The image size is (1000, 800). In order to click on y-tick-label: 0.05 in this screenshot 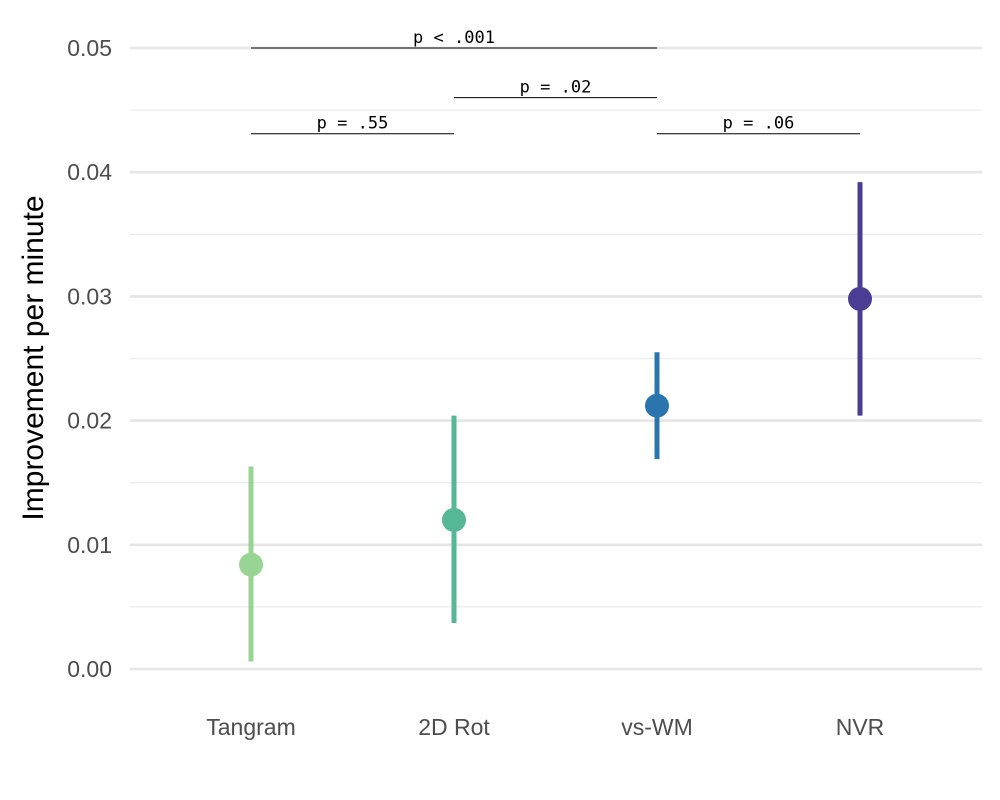, I will do `click(89, 48)`.